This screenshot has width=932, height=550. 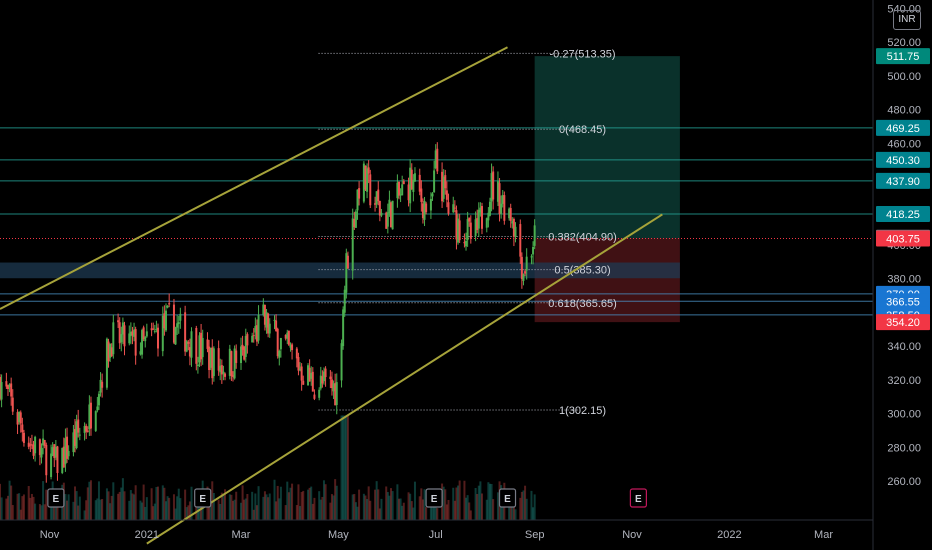 What do you see at coordinates (340, 270) in the screenshot?
I see `highlight-zone` at bounding box center [340, 270].